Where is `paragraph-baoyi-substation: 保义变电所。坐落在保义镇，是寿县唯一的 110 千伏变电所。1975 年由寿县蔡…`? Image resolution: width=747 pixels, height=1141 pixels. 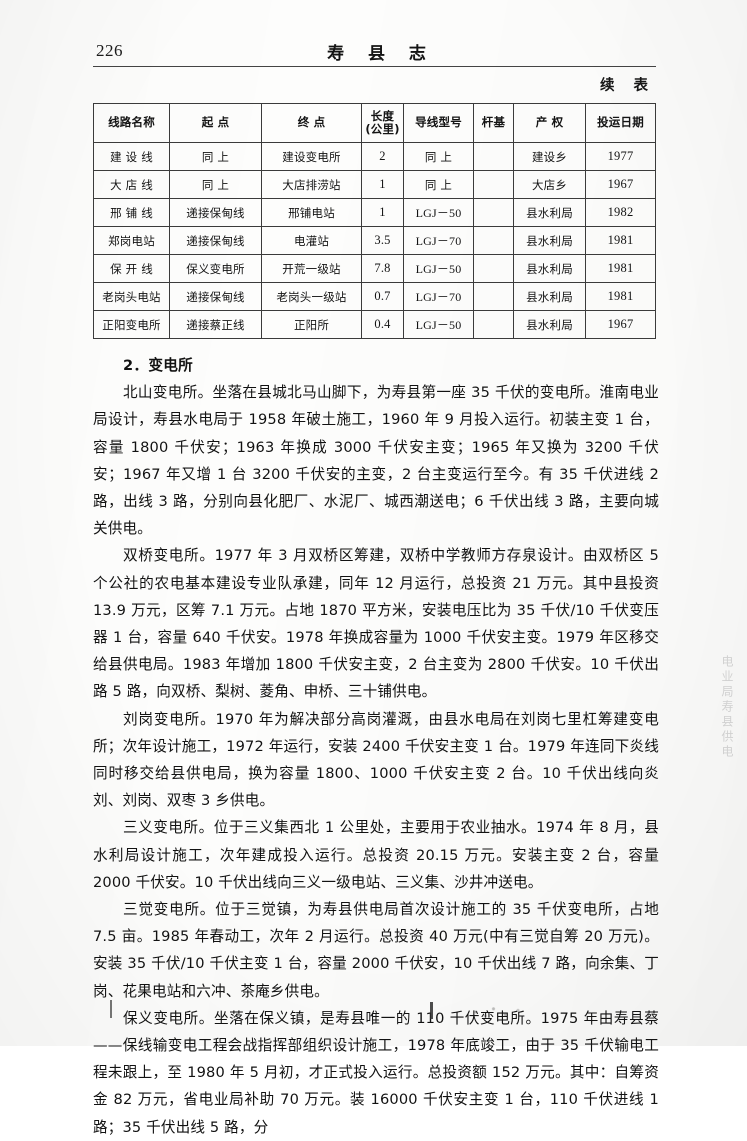
paragraph-baoyi-substation: 保义变电所。坐落在保义镇，是寿县唯一的 110 千伏变电所。1975 年由寿县蔡… is located at coordinates (376, 1072).